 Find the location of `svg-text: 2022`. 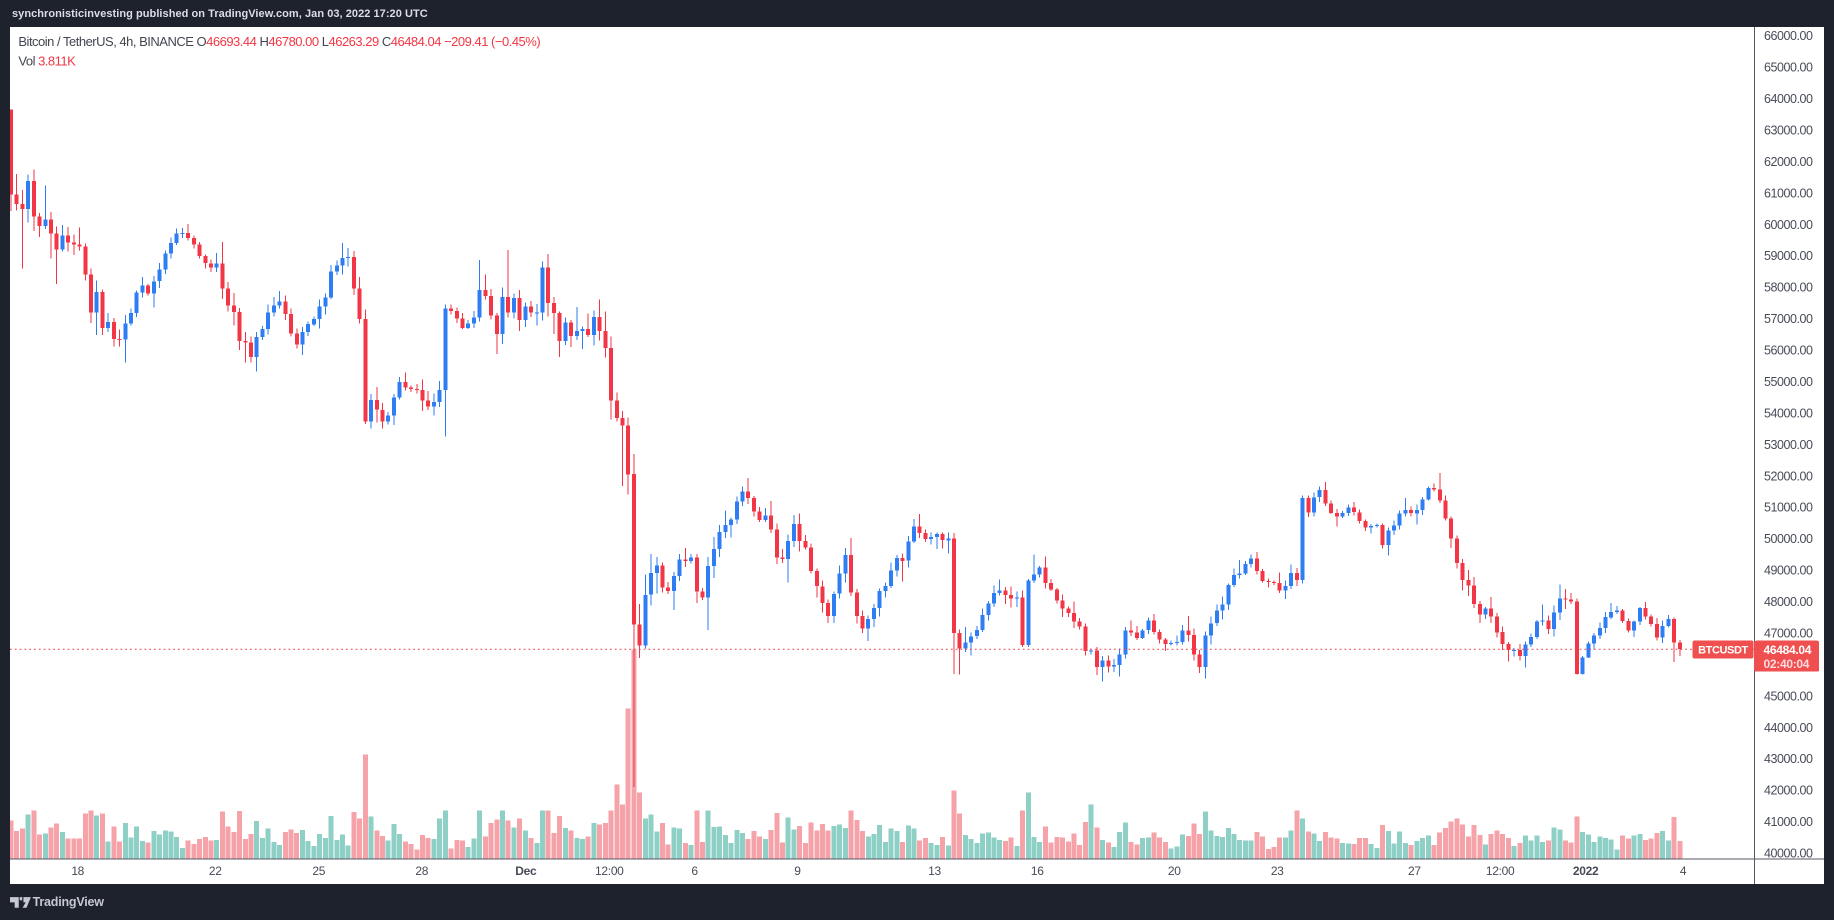

svg-text: 2022 is located at coordinates (1586, 871).